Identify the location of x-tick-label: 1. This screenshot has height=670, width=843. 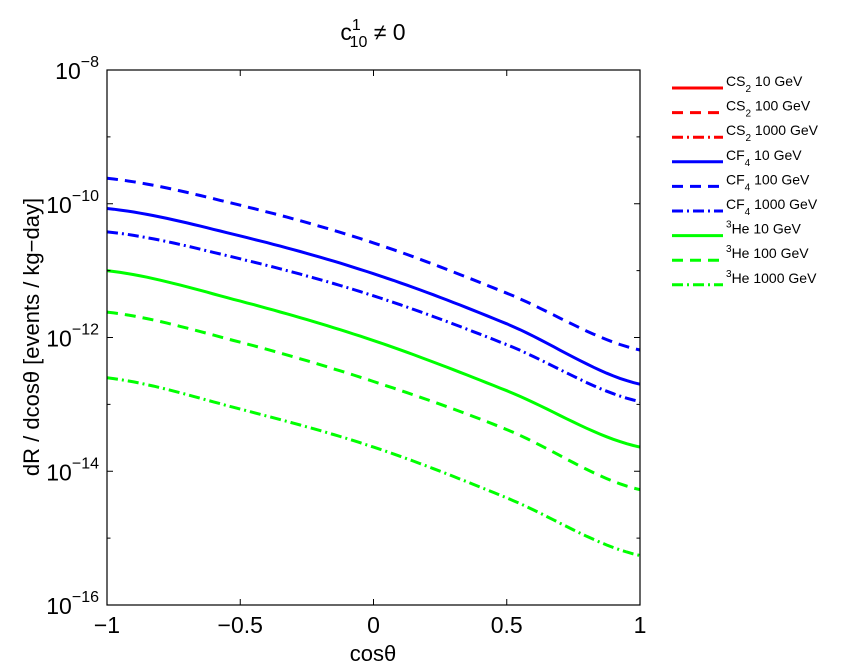
(640, 625).